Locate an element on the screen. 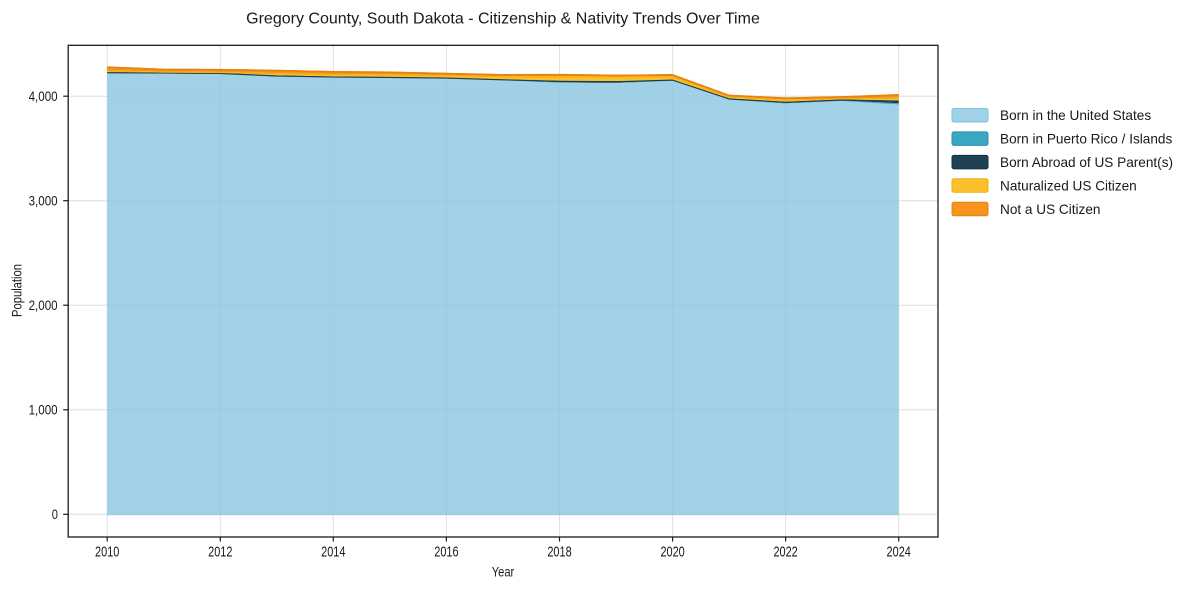 This screenshot has height=595, width=1189. svg-text: Born in the United States is located at coordinates (1075, 115).